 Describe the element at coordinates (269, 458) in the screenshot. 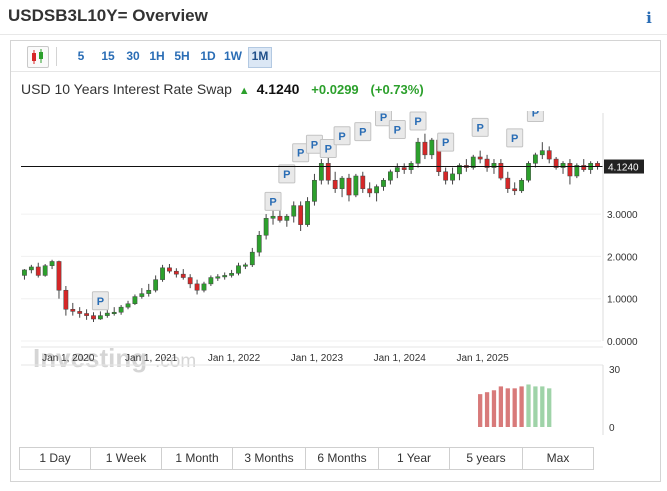

I see `range-3-months: 3 Months` at that location.